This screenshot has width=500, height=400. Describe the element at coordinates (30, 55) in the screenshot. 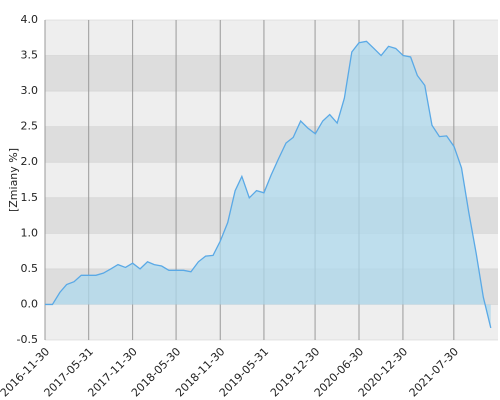

I see `y-tick-label: 3.5` at that location.